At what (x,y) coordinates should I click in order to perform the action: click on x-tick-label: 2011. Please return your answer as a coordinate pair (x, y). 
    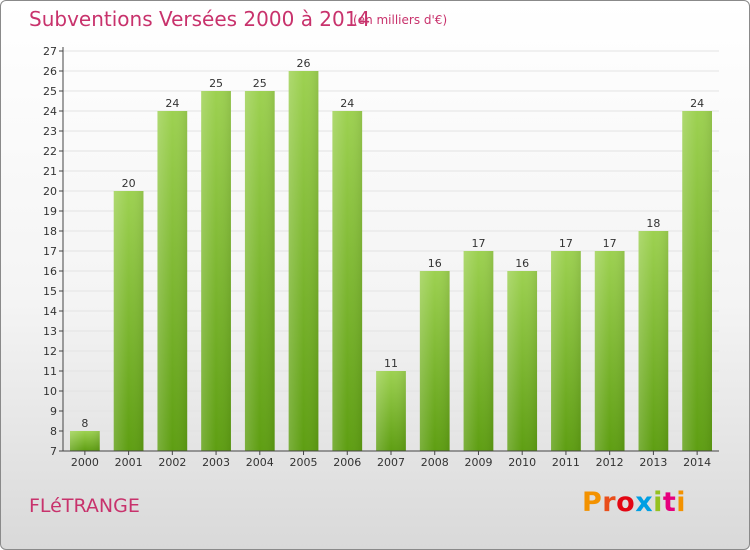
    Looking at the image, I should click on (566, 462).